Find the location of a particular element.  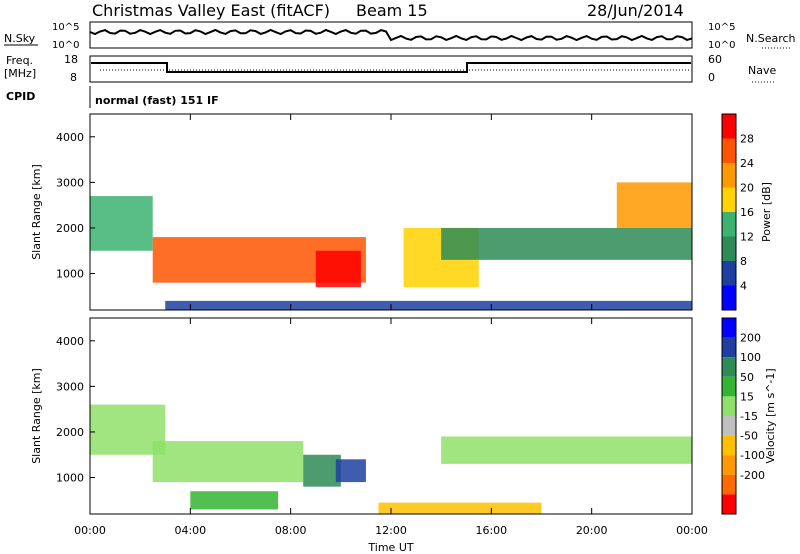

freq-tick-top: 18 is located at coordinates (71, 59).